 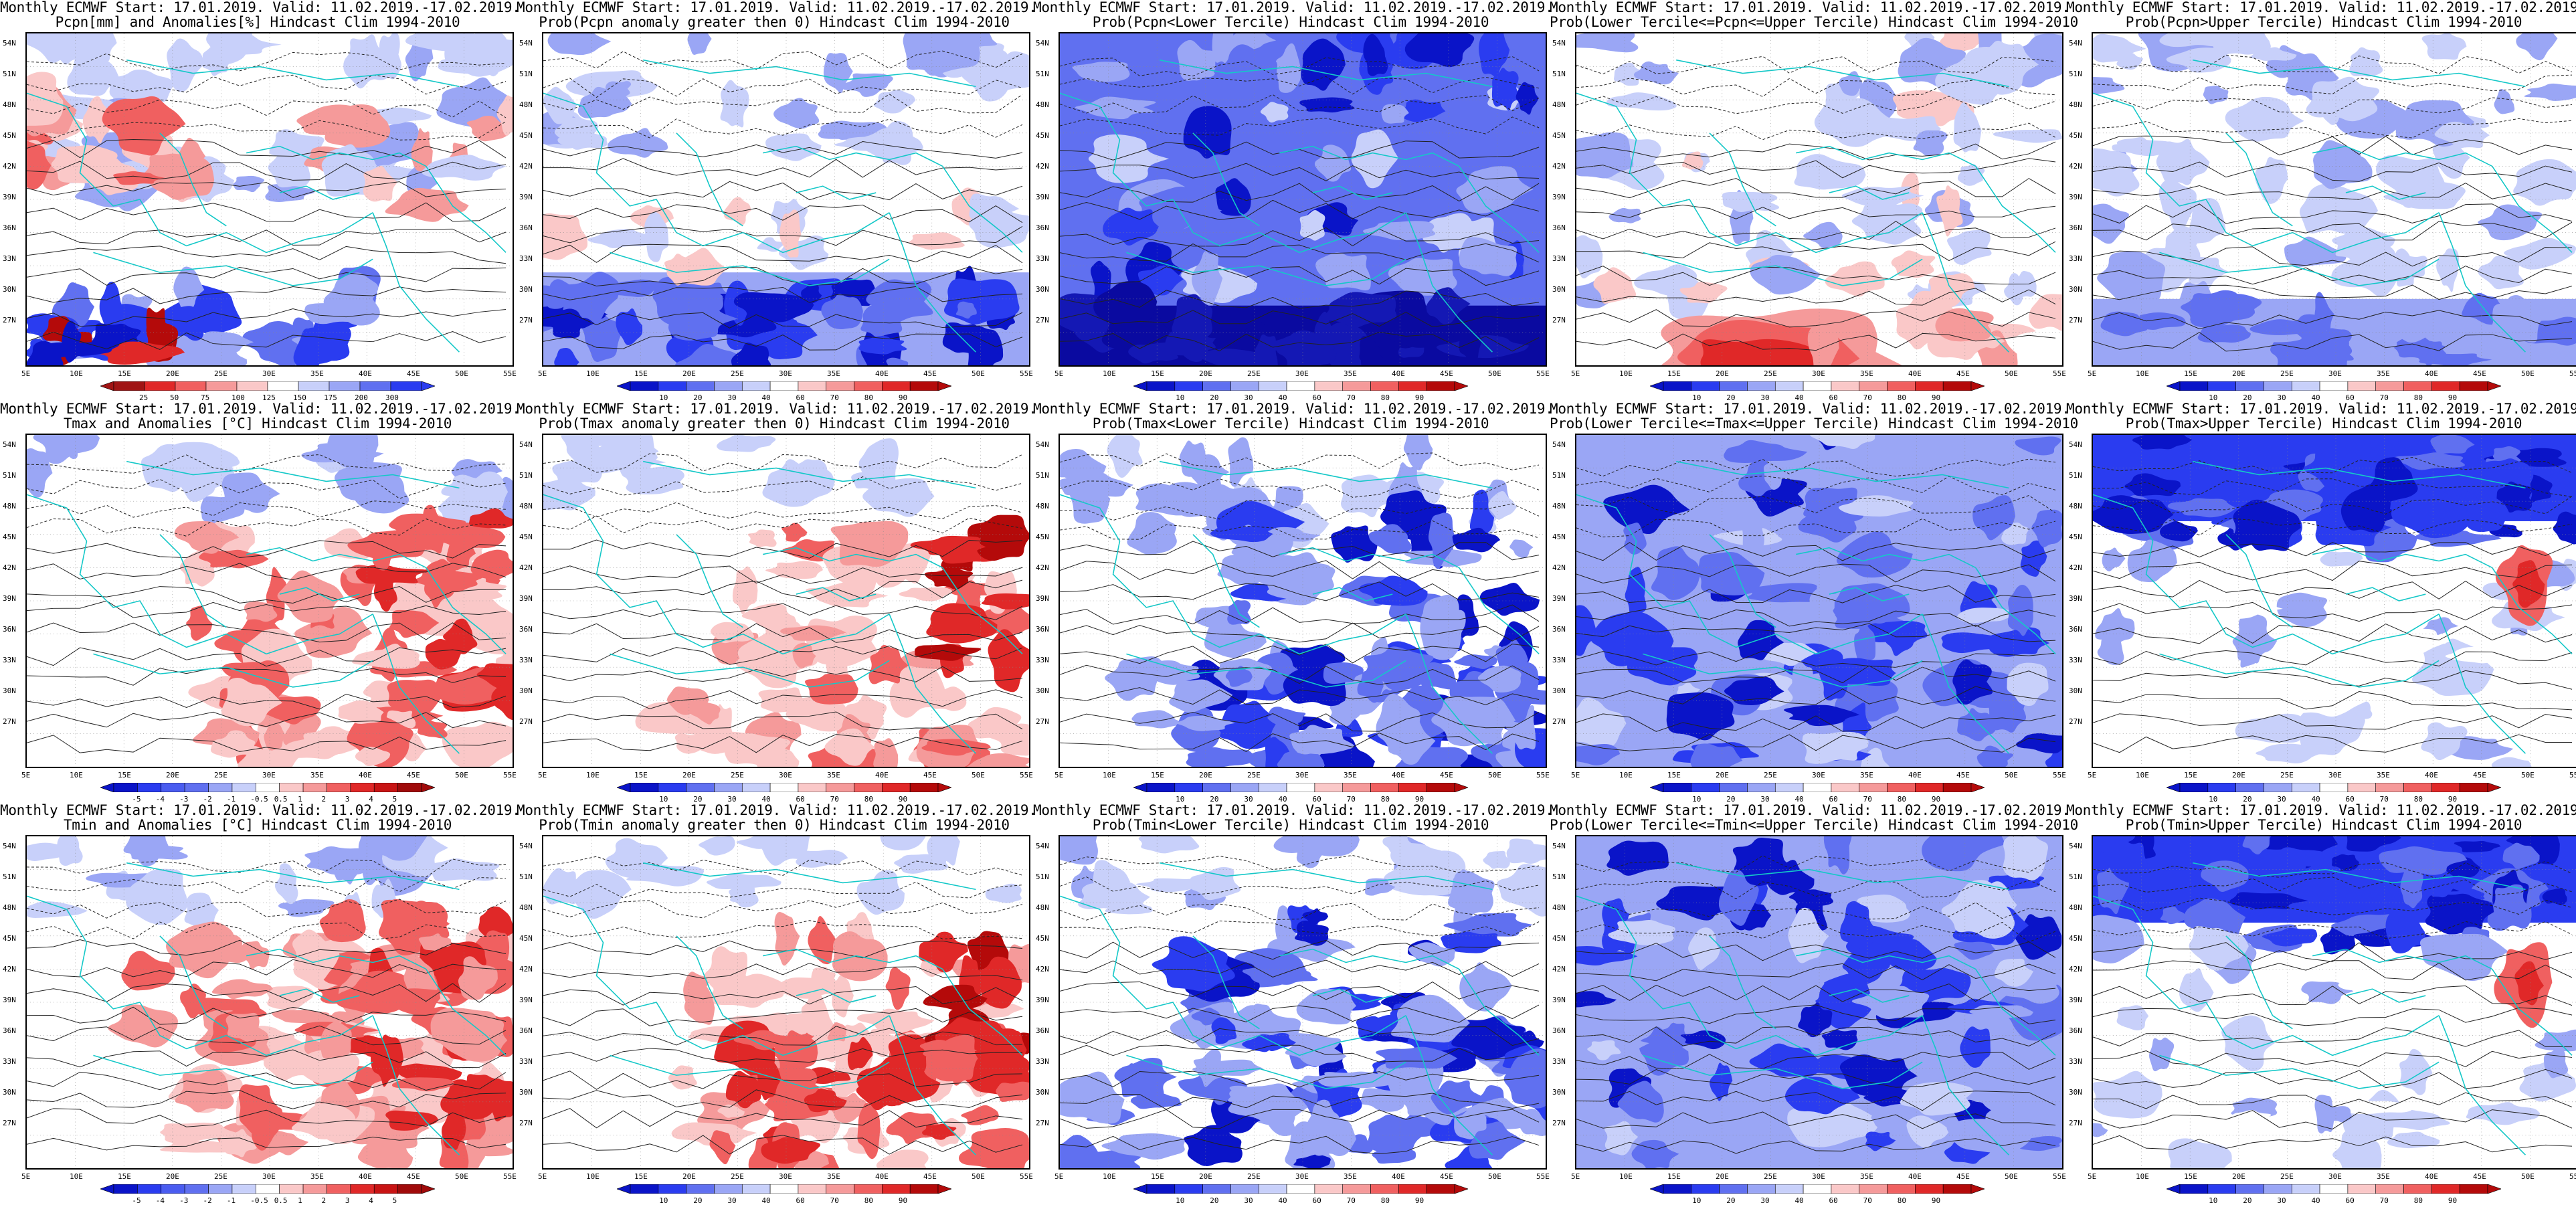 What do you see at coordinates (786, 601) in the screenshot?
I see `forecast-map` at bounding box center [786, 601].